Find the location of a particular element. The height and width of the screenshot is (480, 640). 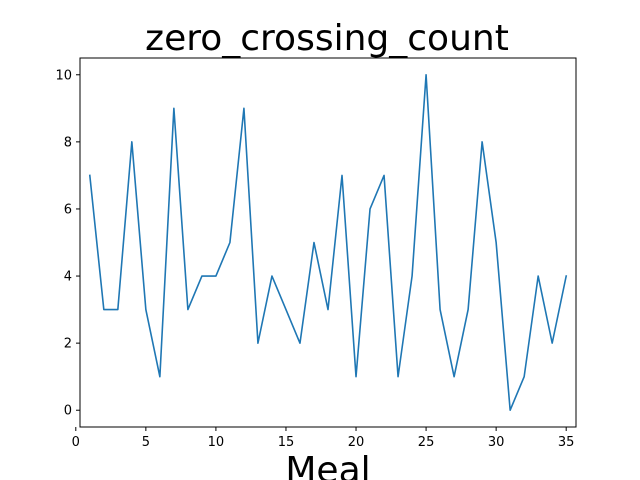

x-tick-label: 25 is located at coordinates (426, 442).